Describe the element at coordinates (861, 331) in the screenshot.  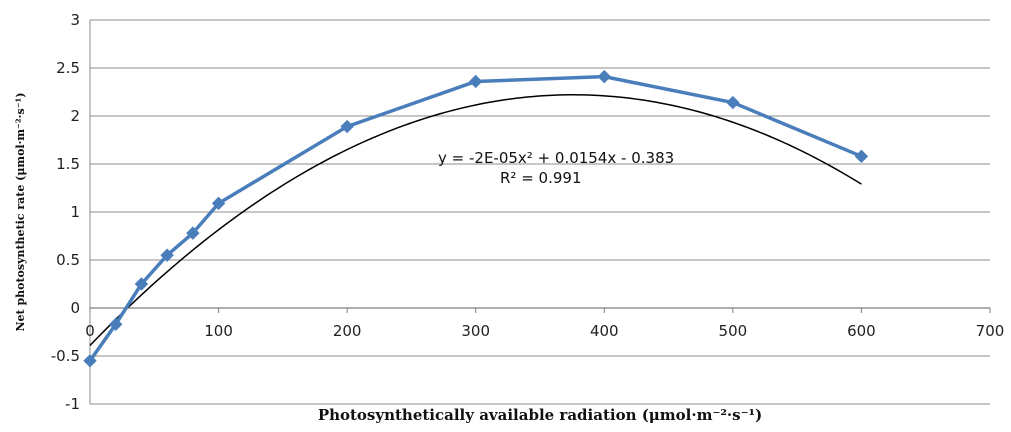
I see `x-tick-label: 600` at that location.